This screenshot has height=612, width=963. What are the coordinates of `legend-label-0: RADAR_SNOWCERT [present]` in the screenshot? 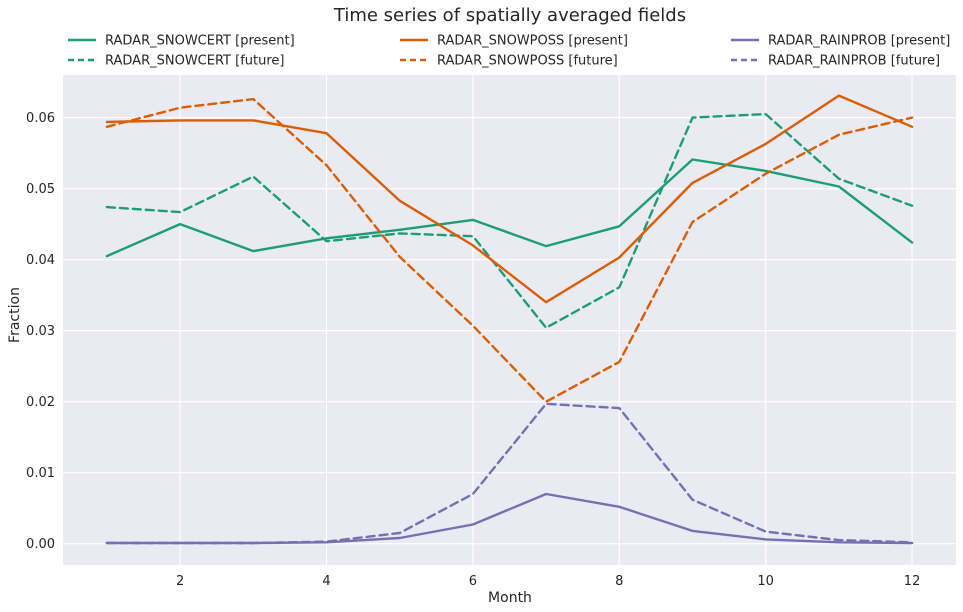 It's located at (200, 41).